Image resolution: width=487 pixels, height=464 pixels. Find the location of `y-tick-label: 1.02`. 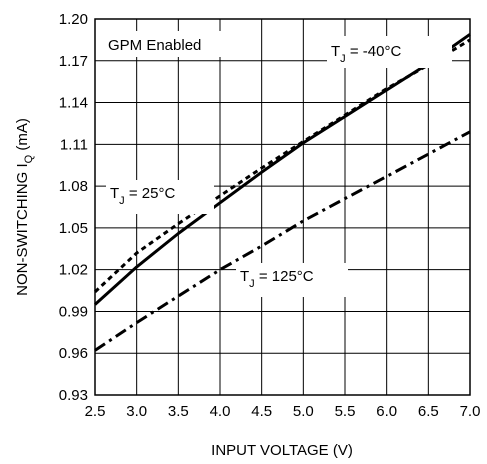

y-tick-label: 1.02 is located at coordinates (73, 270).